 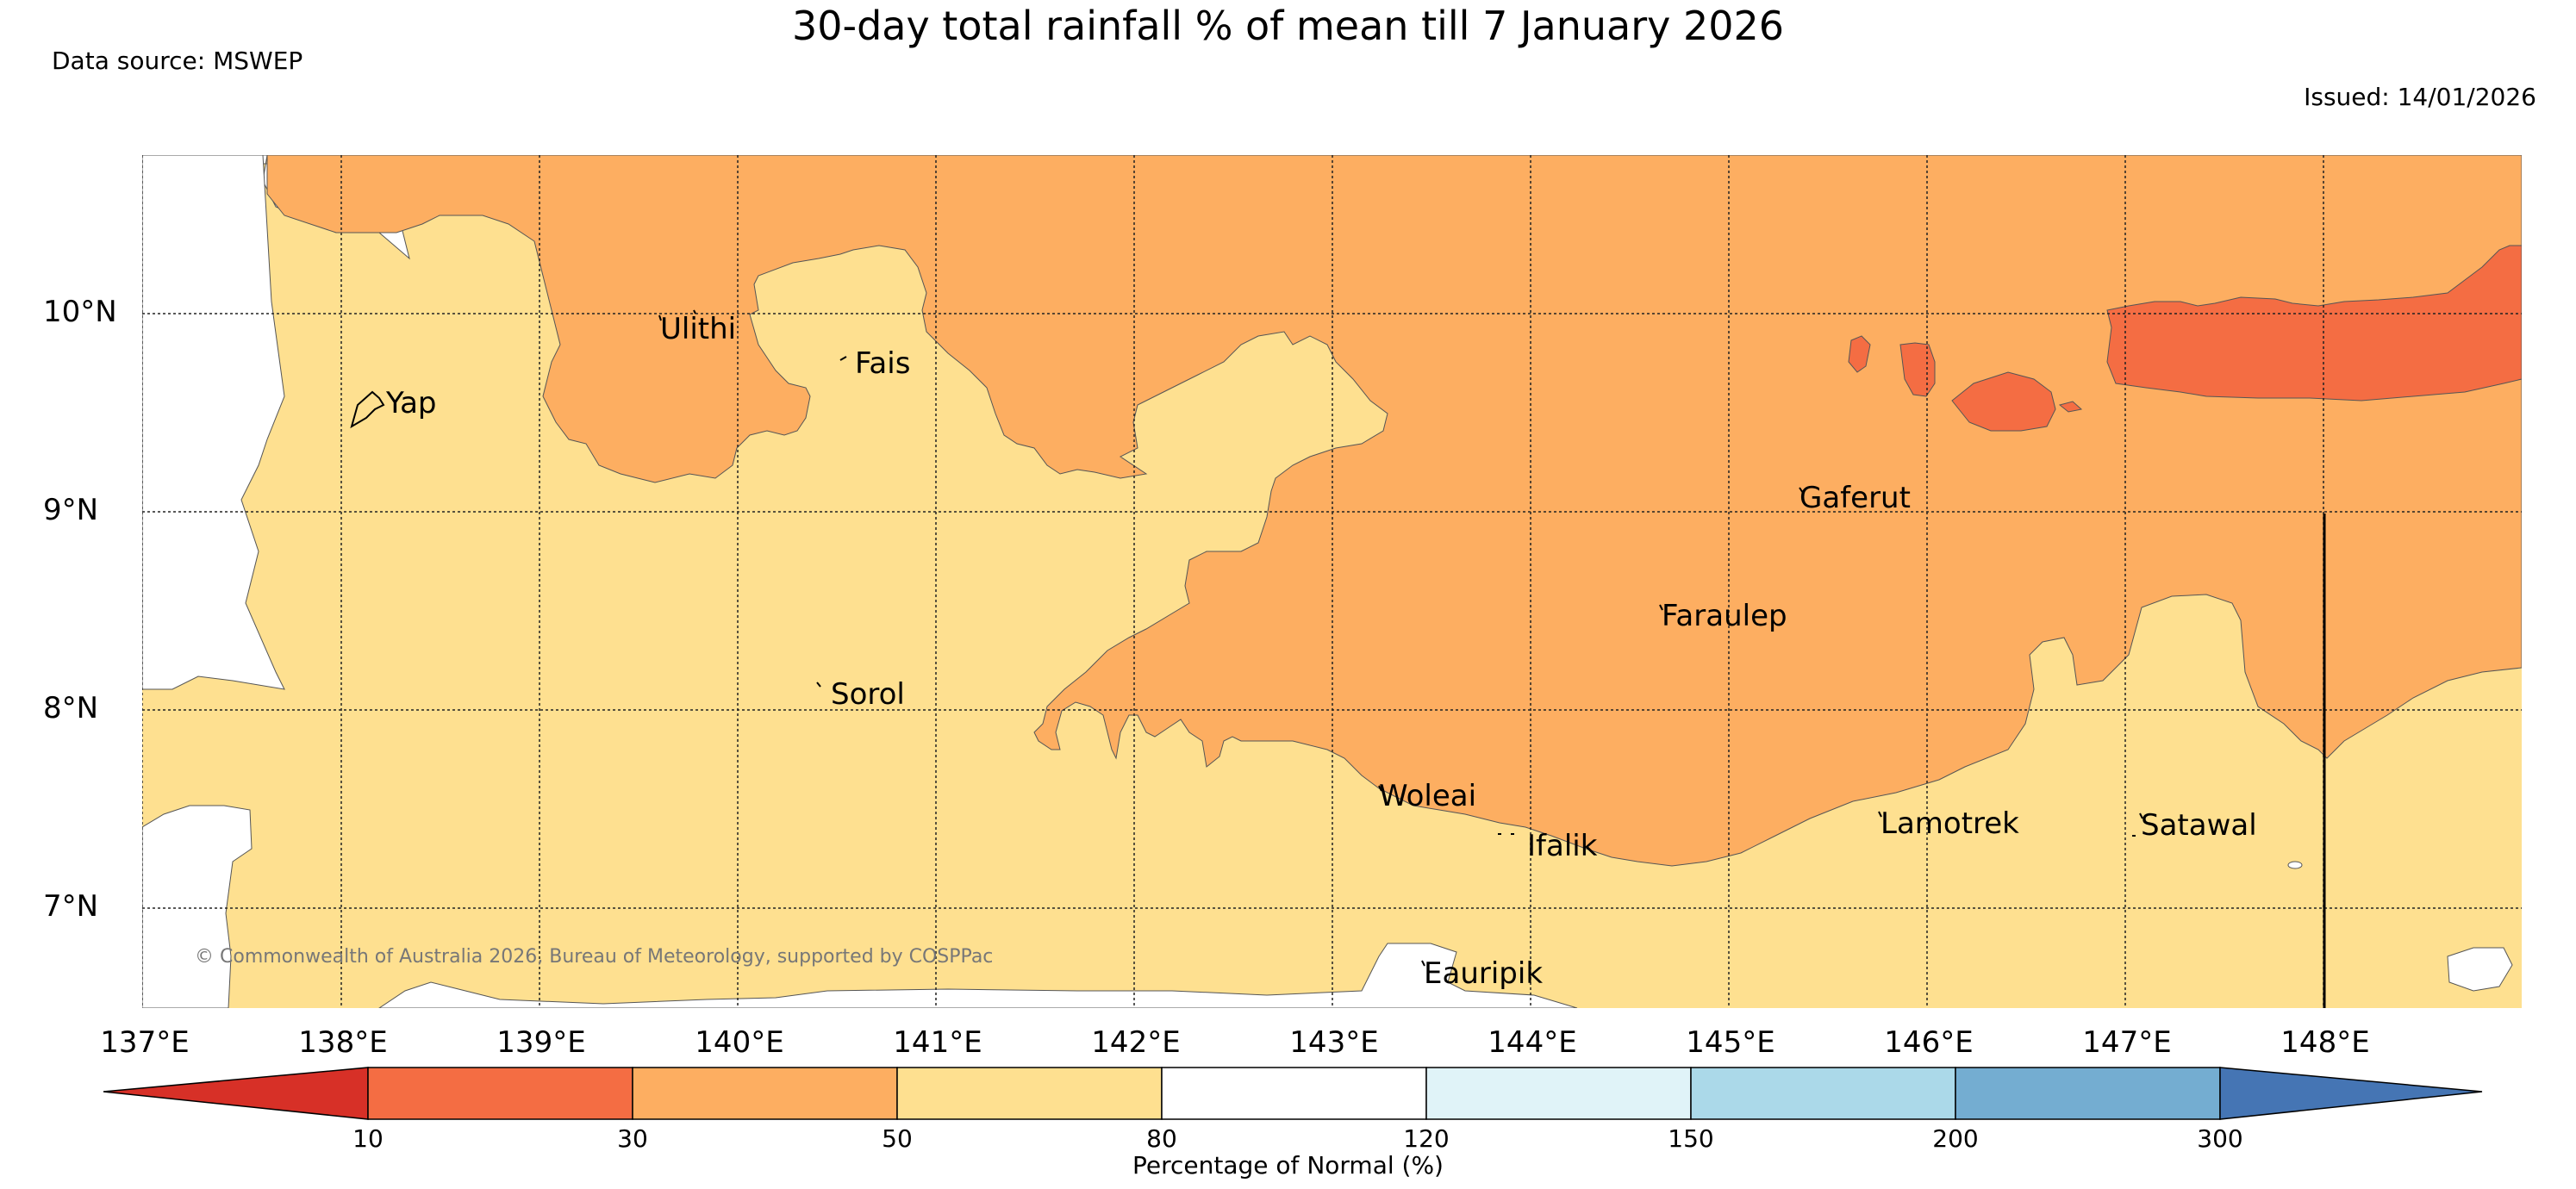 What do you see at coordinates (2295, 865) in the screenshot?
I see `rain-zone-80-120-islet` at bounding box center [2295, 865].